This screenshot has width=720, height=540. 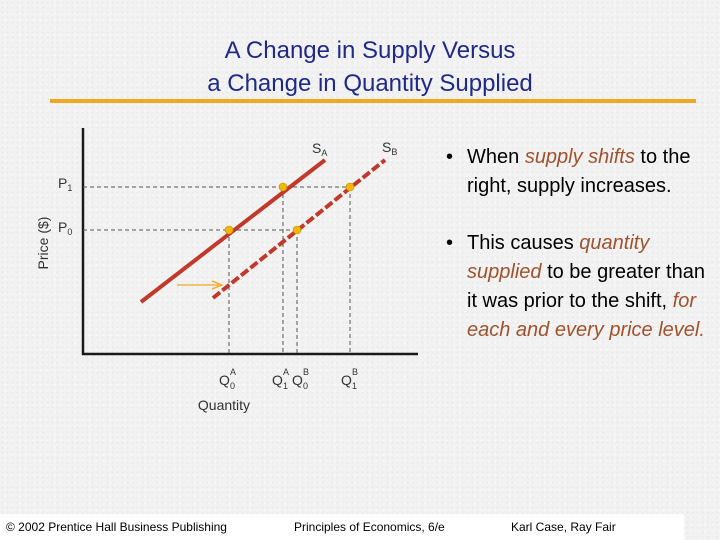 I want to click on bullet-2-highlight-every-price: for each and every price level., so click(x=586, y=315).